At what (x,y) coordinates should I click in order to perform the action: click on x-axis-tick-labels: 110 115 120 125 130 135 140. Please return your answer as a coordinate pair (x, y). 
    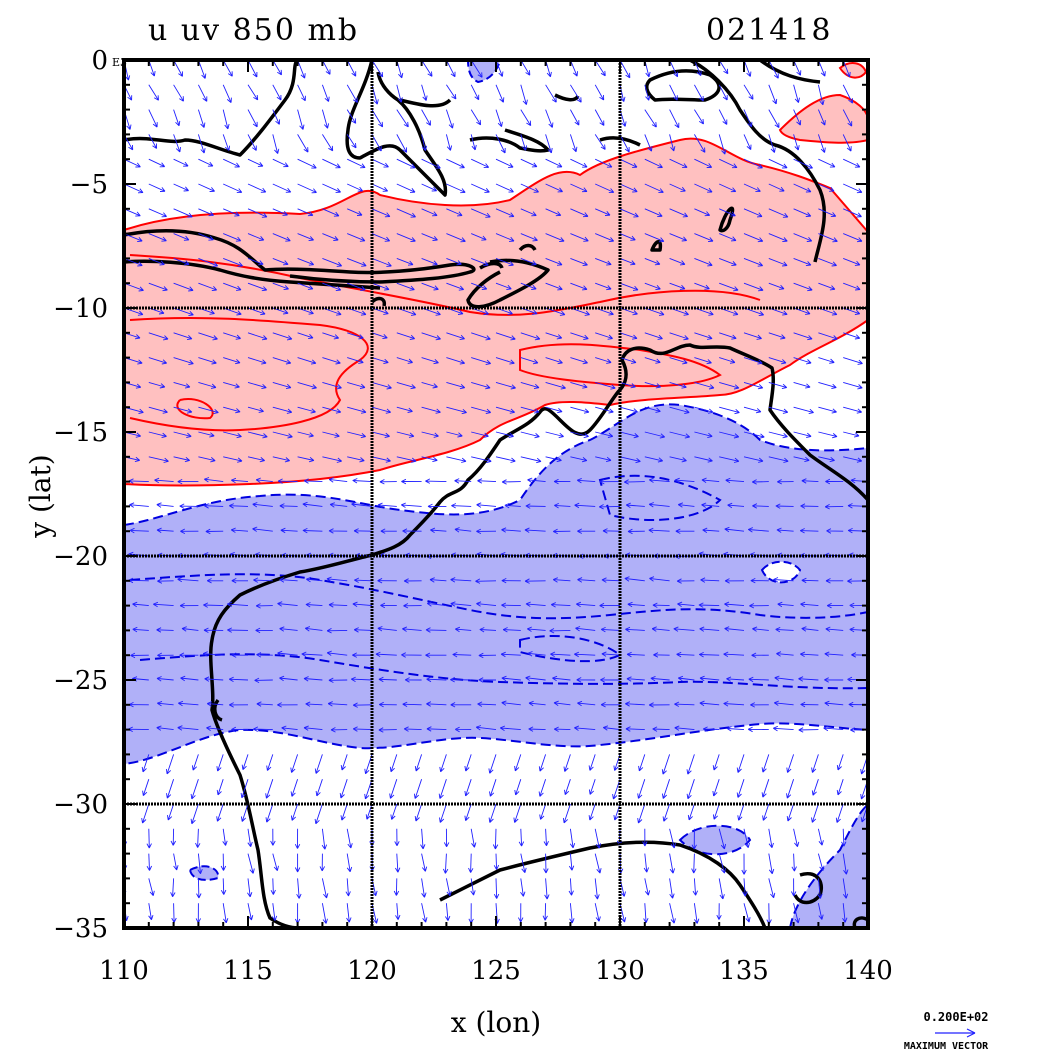
    Looking at the image, I should click on (496, 971).